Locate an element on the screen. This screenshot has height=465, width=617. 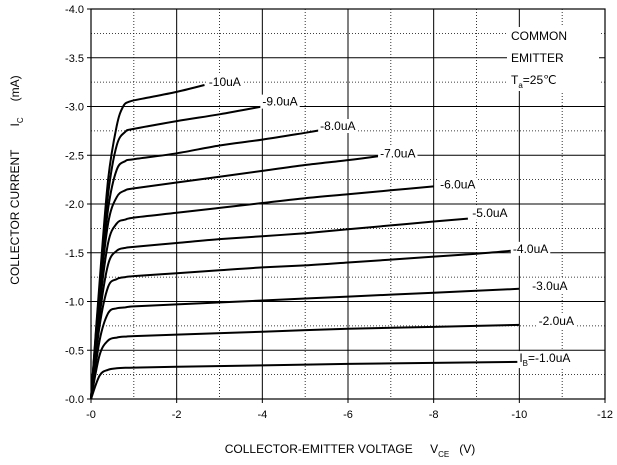
y-tick-label: -0.0 is located at coordinates (74, 400).